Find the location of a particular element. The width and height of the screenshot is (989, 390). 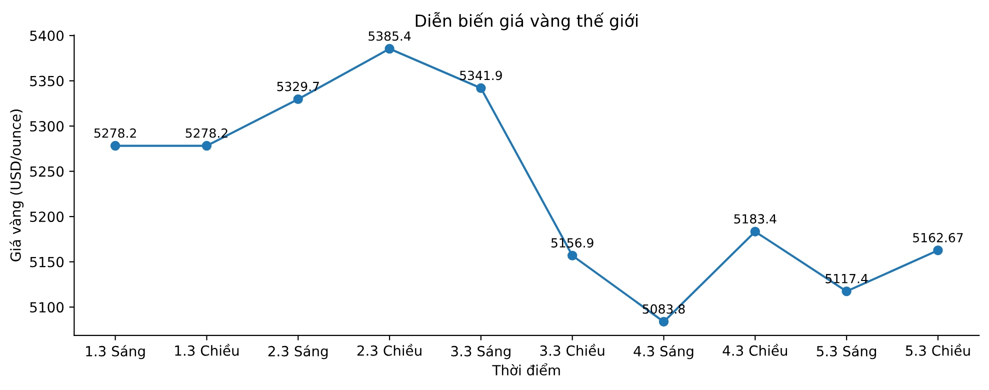

y-tick-label: 5150 is located at coordinates (47, 262).